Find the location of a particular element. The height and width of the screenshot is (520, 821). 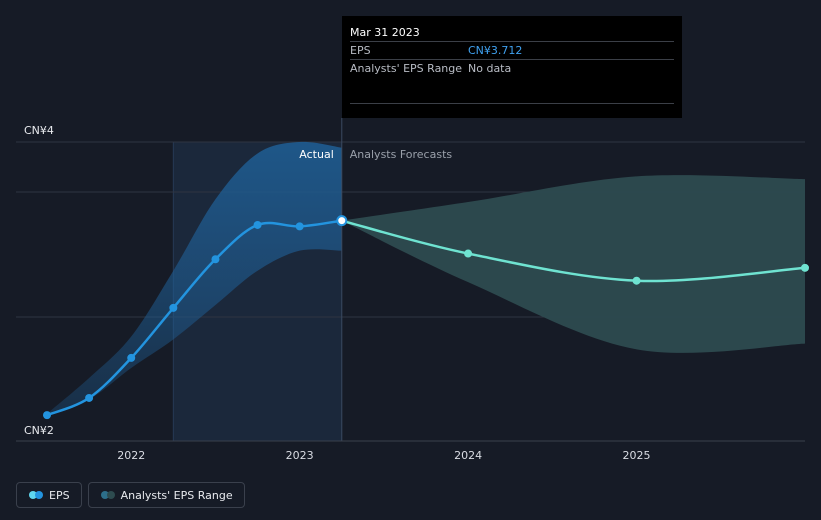

tooltip-row-eps: EPS CN¥3.712 is located at coordinates (512, 50).